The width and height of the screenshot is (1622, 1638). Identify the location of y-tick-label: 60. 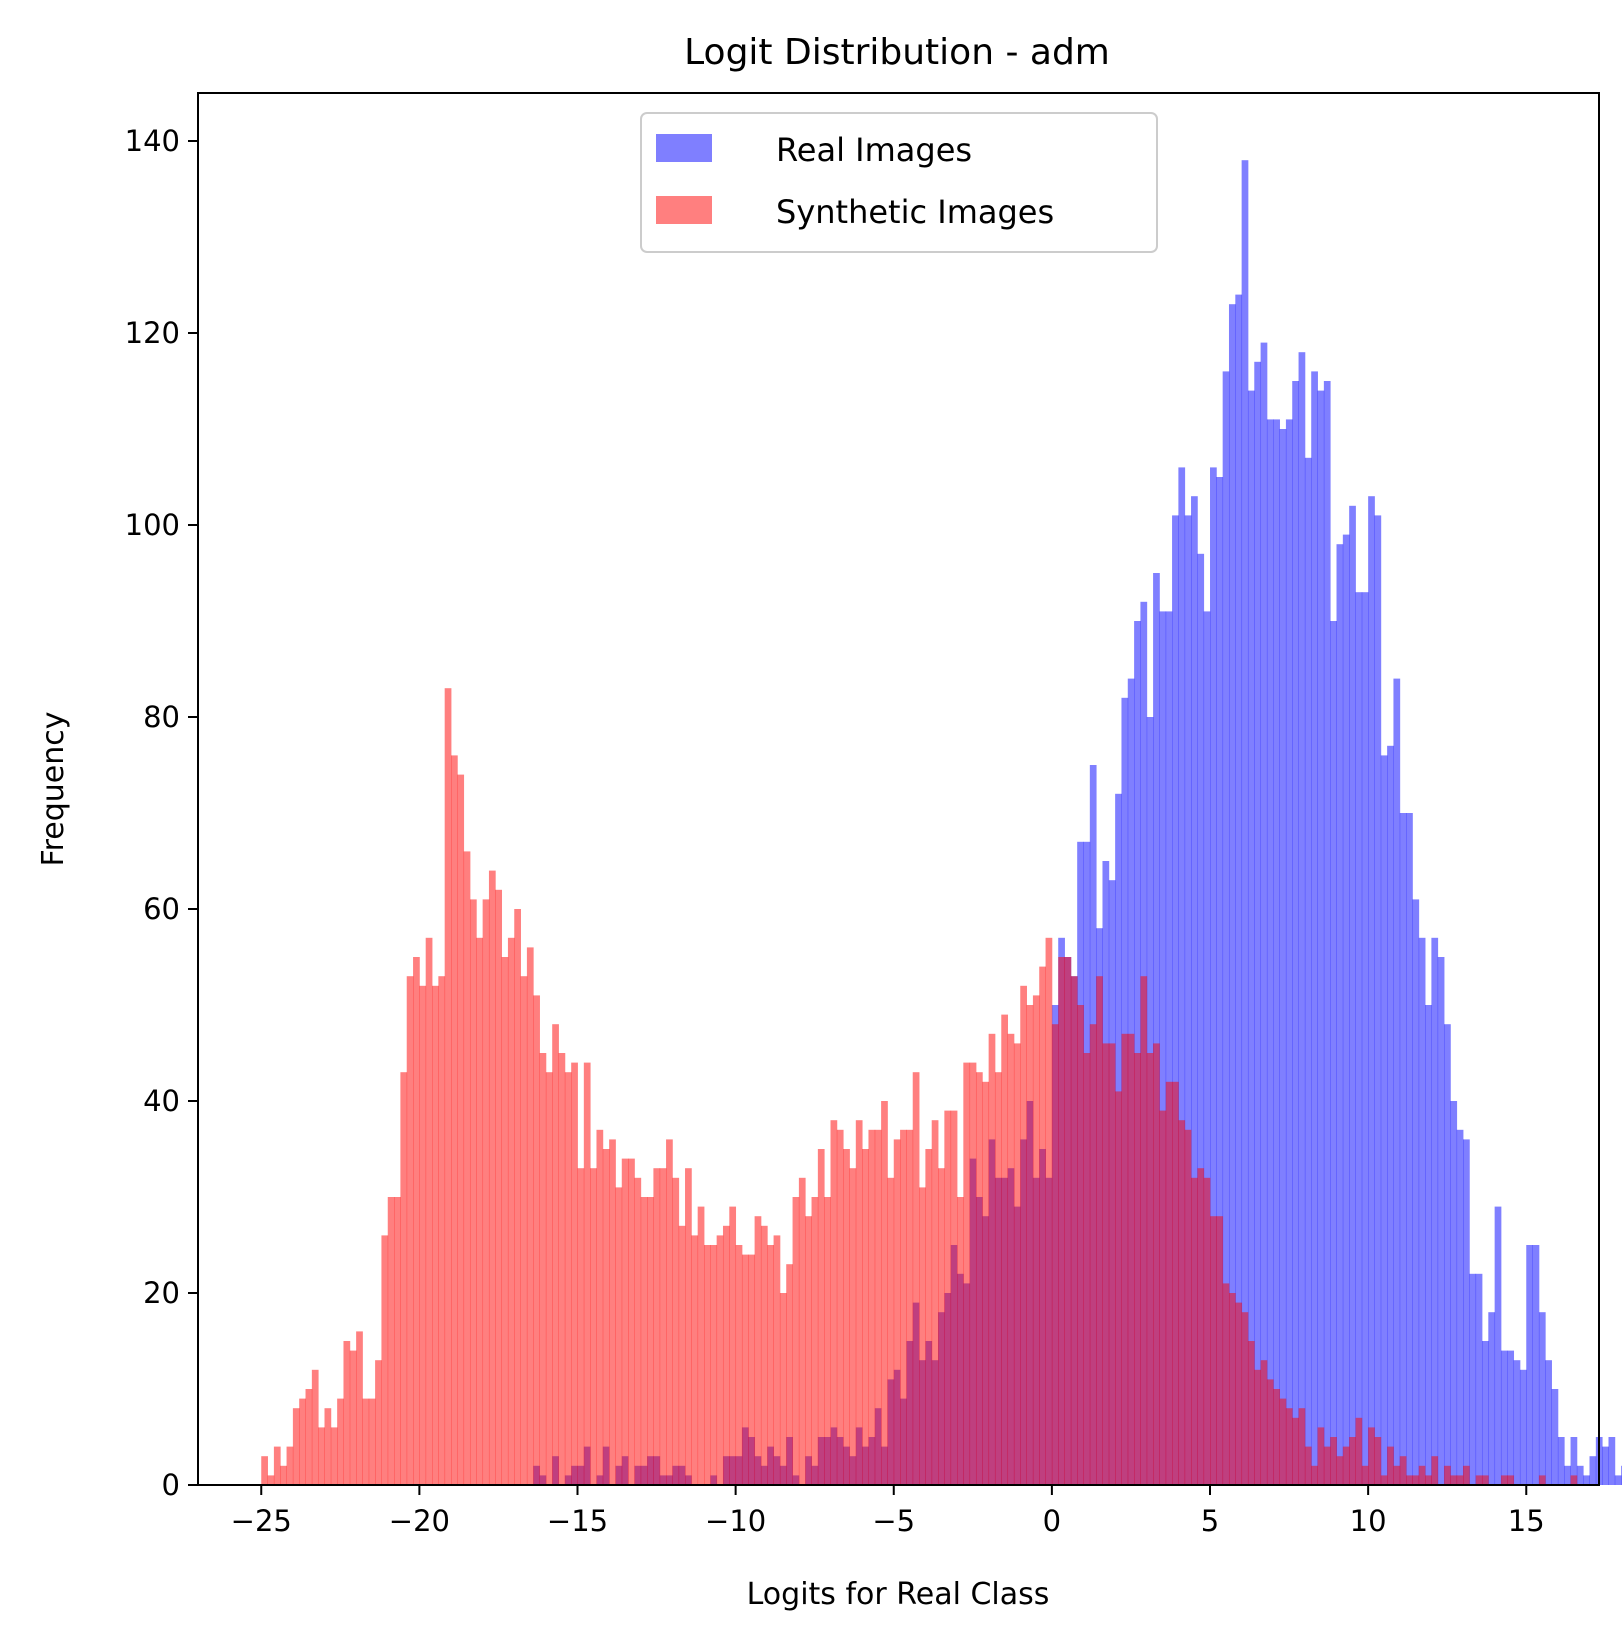
(161, 909).